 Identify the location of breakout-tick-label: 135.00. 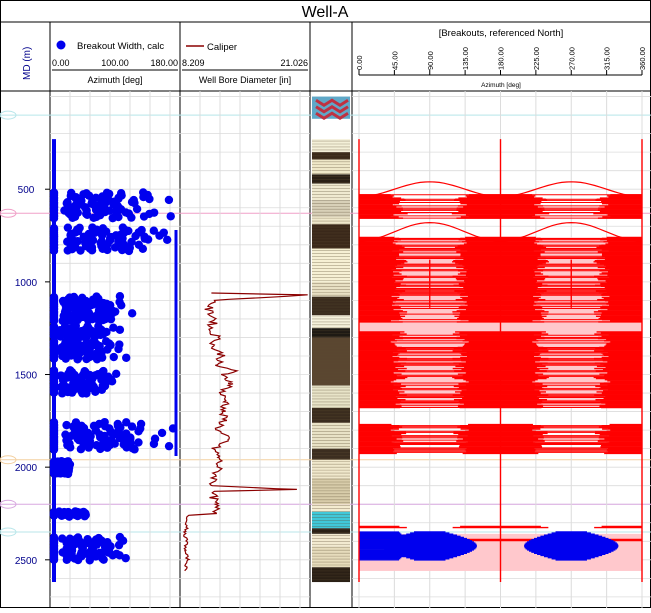
(465, 58).